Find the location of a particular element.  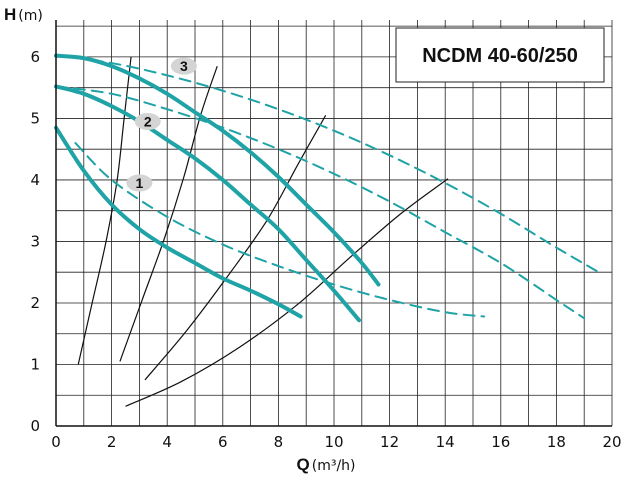

curve-badge-1: 1 is located at coordinates (139, 183).